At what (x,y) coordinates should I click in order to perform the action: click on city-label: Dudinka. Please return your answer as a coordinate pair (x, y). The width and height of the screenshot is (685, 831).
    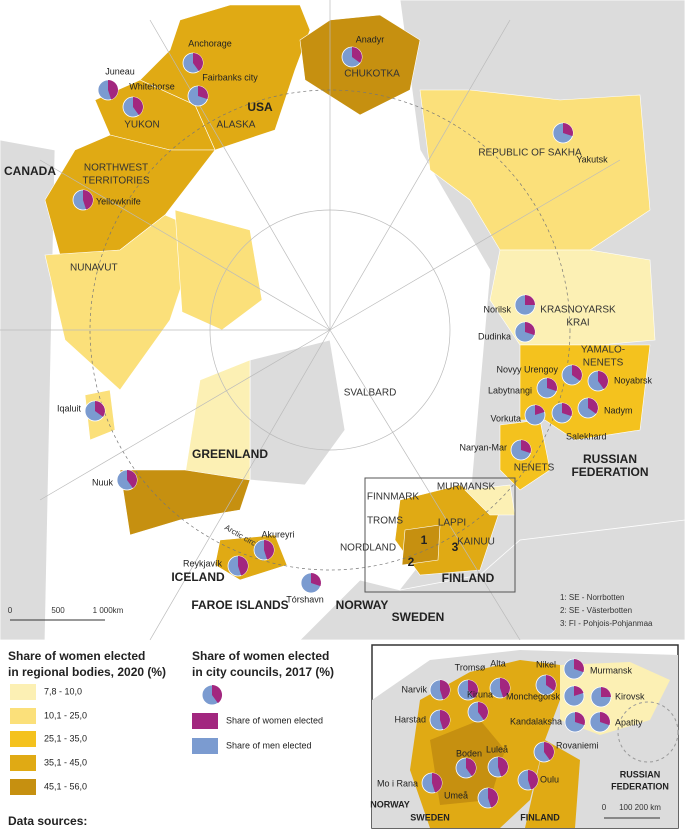
    Looking at the image, I should click on (494, 336).